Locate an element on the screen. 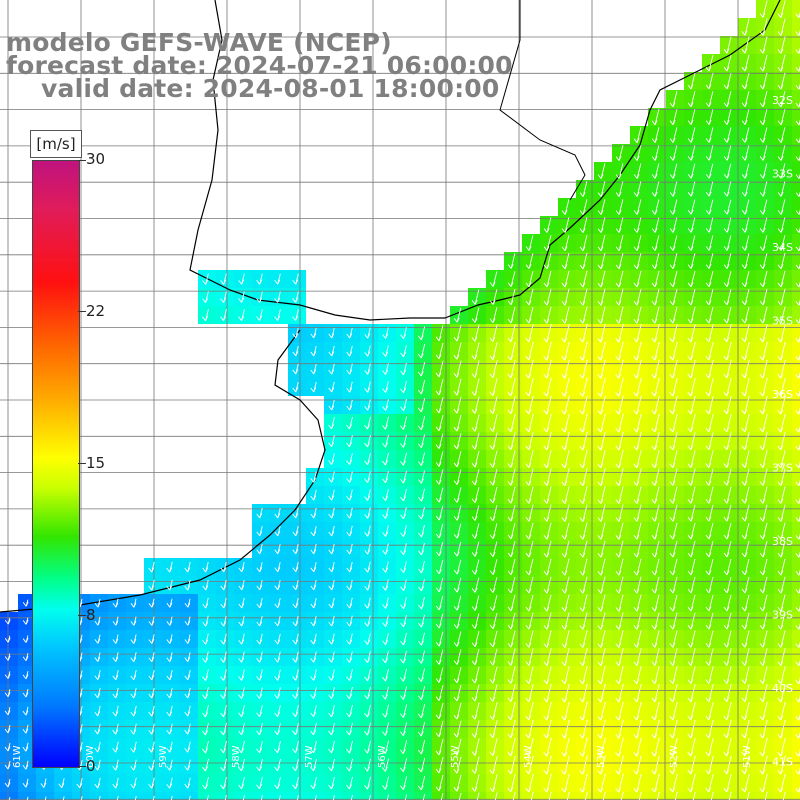  latitude-label: 40S is located at coordinates (782, 688).